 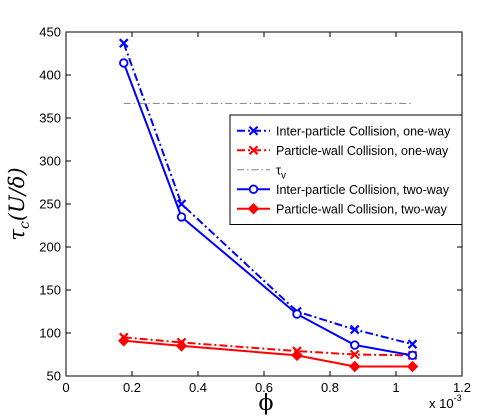 I want to click on x-tick-label-4: 0.8, so click(x=330, y=387).